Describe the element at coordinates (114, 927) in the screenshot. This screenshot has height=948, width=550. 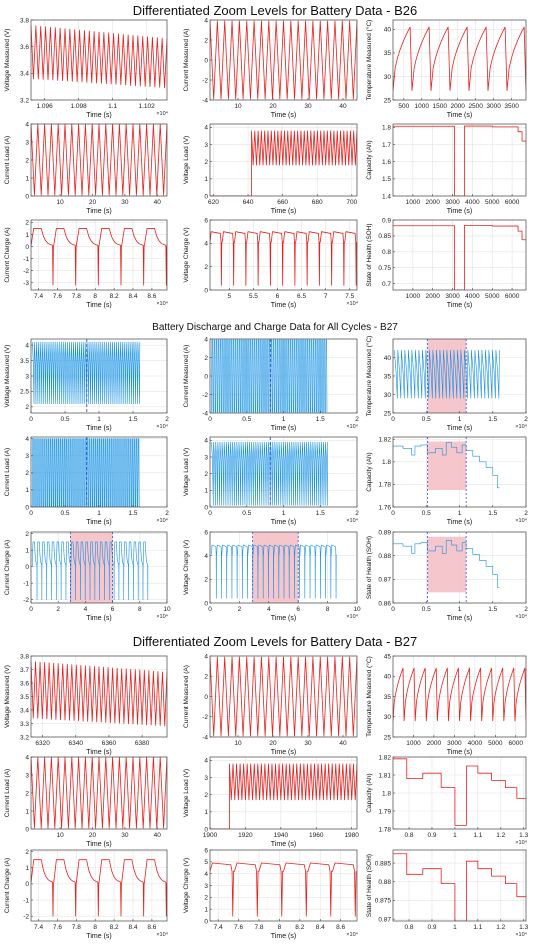
I see `x-tick-label: 8.2` at that location.